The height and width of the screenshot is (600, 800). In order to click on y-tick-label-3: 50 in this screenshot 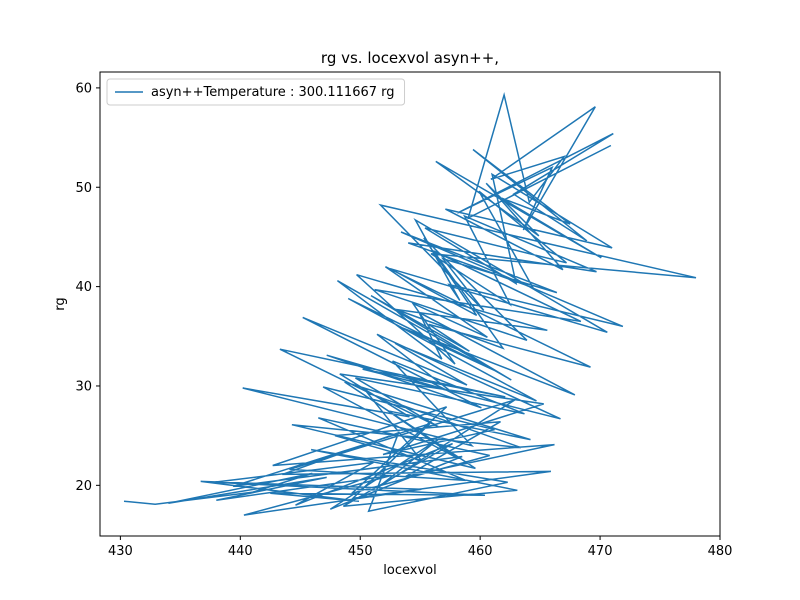, I will do `click(83, 188)`.